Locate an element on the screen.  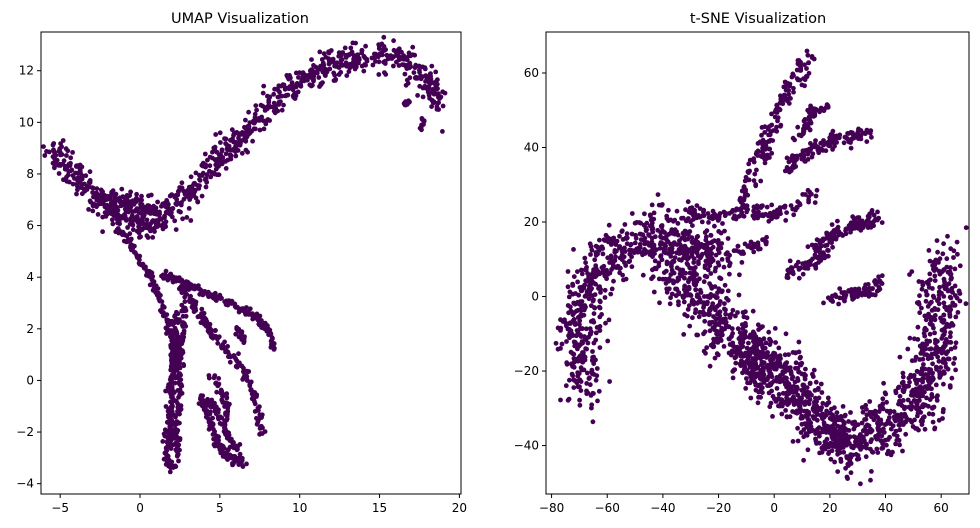
umap-x-tick-label: 0 is located at coordinates (140, 508).